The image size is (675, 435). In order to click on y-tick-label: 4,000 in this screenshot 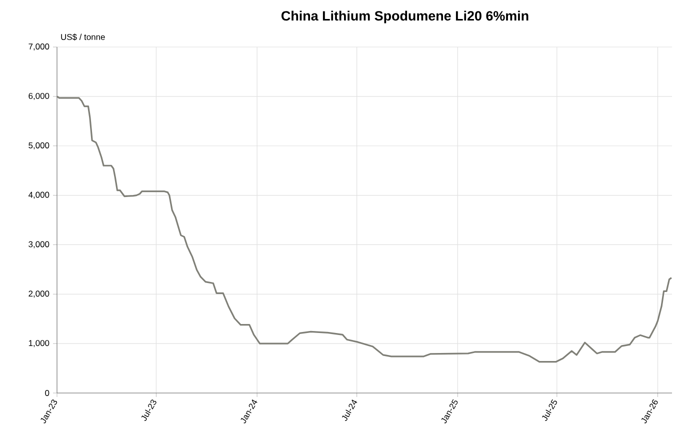, I will do `click(39, 195)`.